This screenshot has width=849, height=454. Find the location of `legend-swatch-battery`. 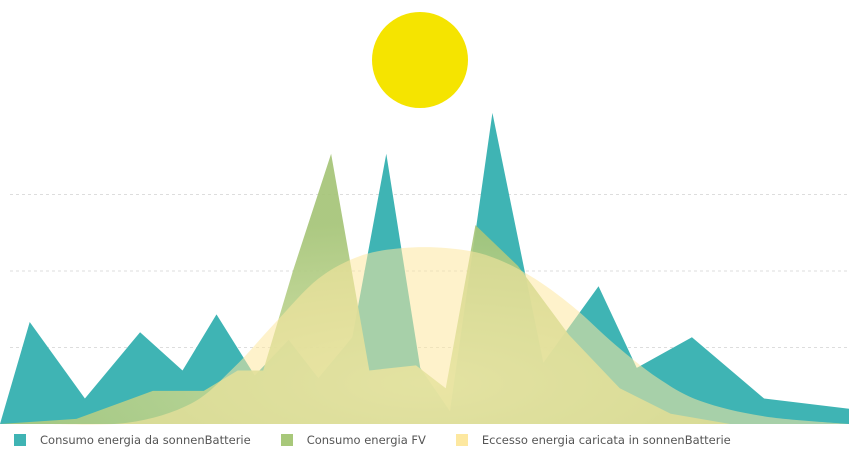

legend-swatch-battery is located at coordinates (20, 440).